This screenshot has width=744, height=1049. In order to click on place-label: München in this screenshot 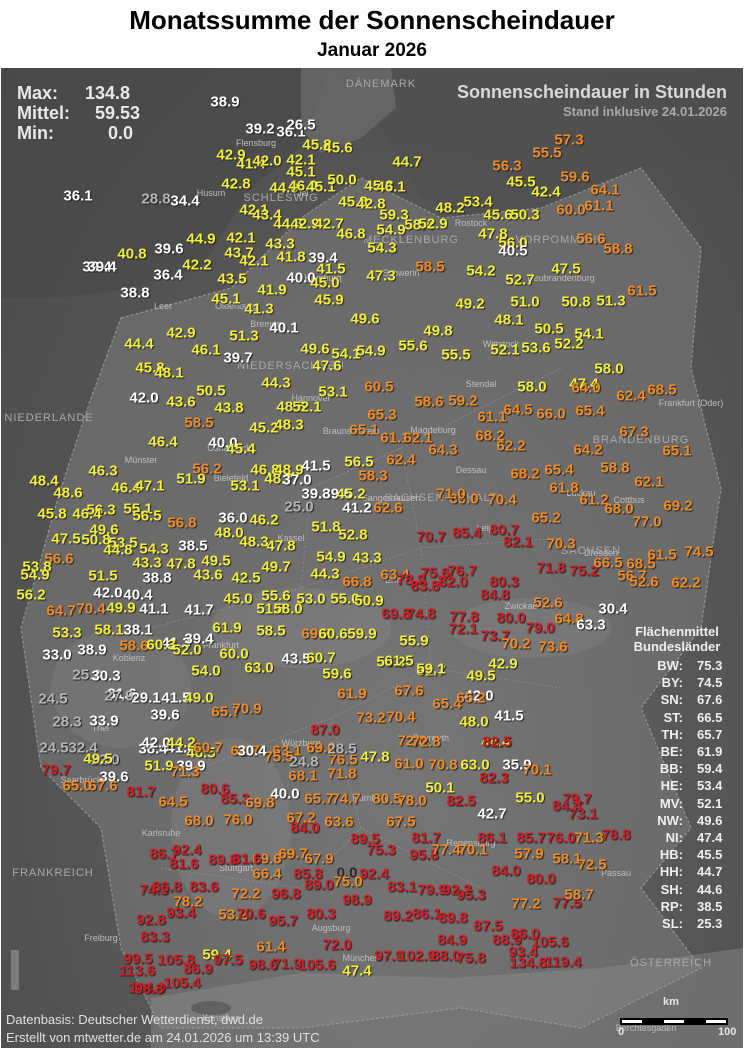, I will do `click(361, 958)`.